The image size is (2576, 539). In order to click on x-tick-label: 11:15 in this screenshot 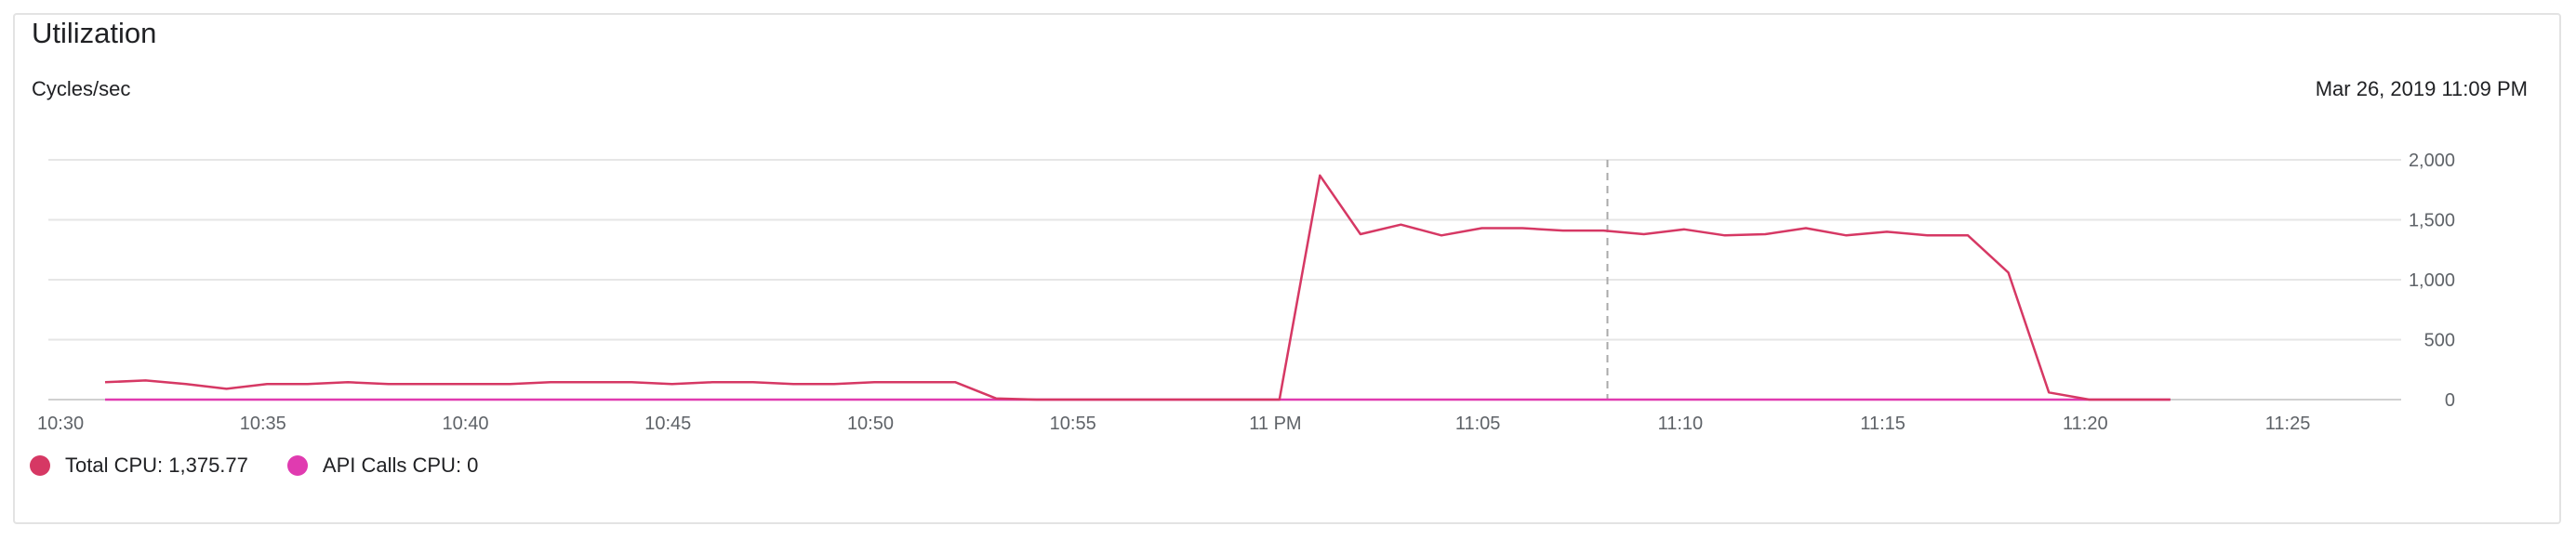, I will do `click(1882, 424)`.